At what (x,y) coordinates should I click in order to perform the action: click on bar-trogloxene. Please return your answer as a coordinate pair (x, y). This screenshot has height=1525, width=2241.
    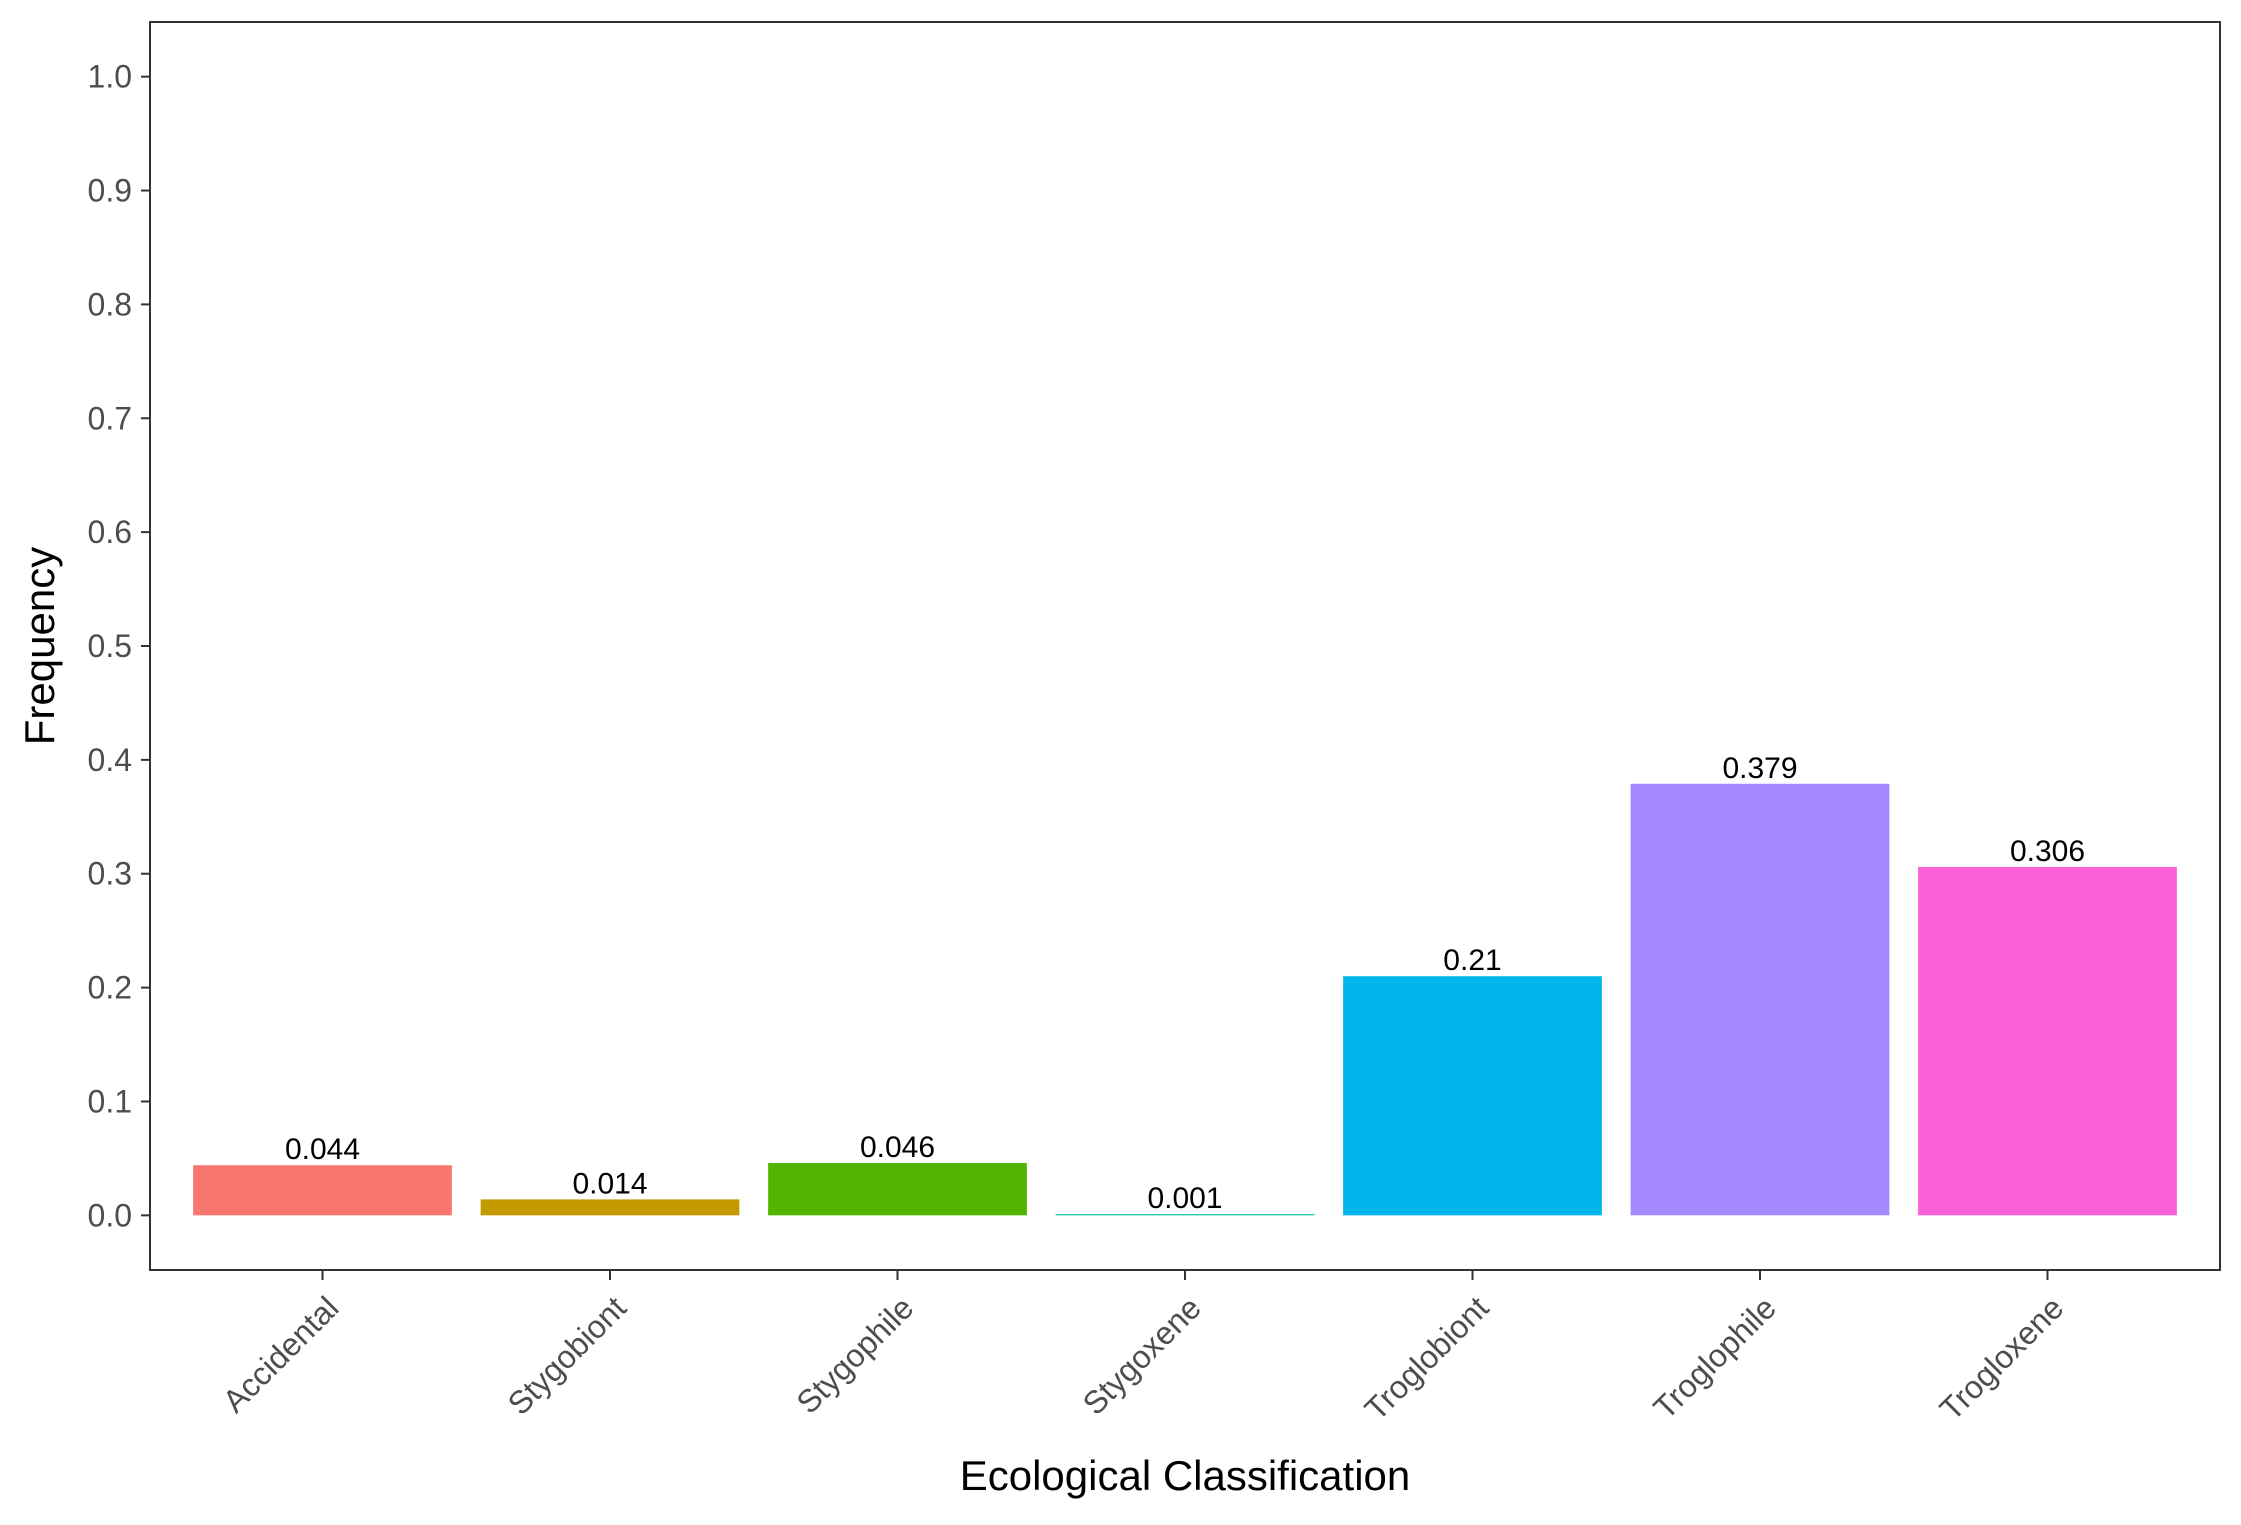
    Looking at the image, I should click on (2047, 1041).